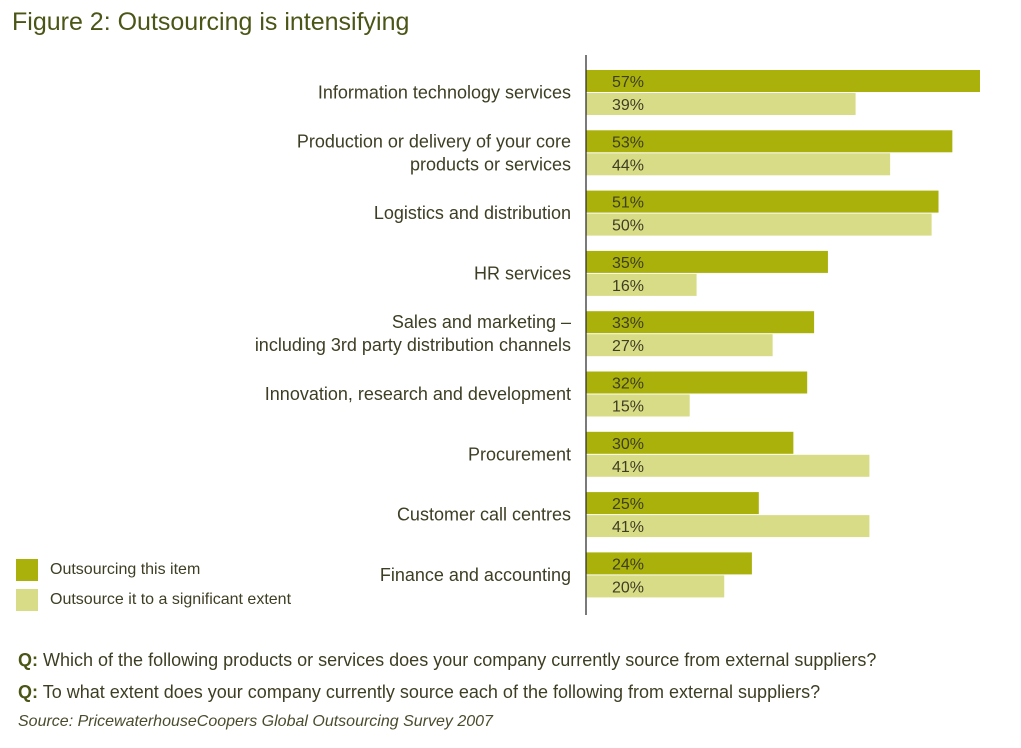  I want to click on bar-value-label: 35%, so click(628, 263).